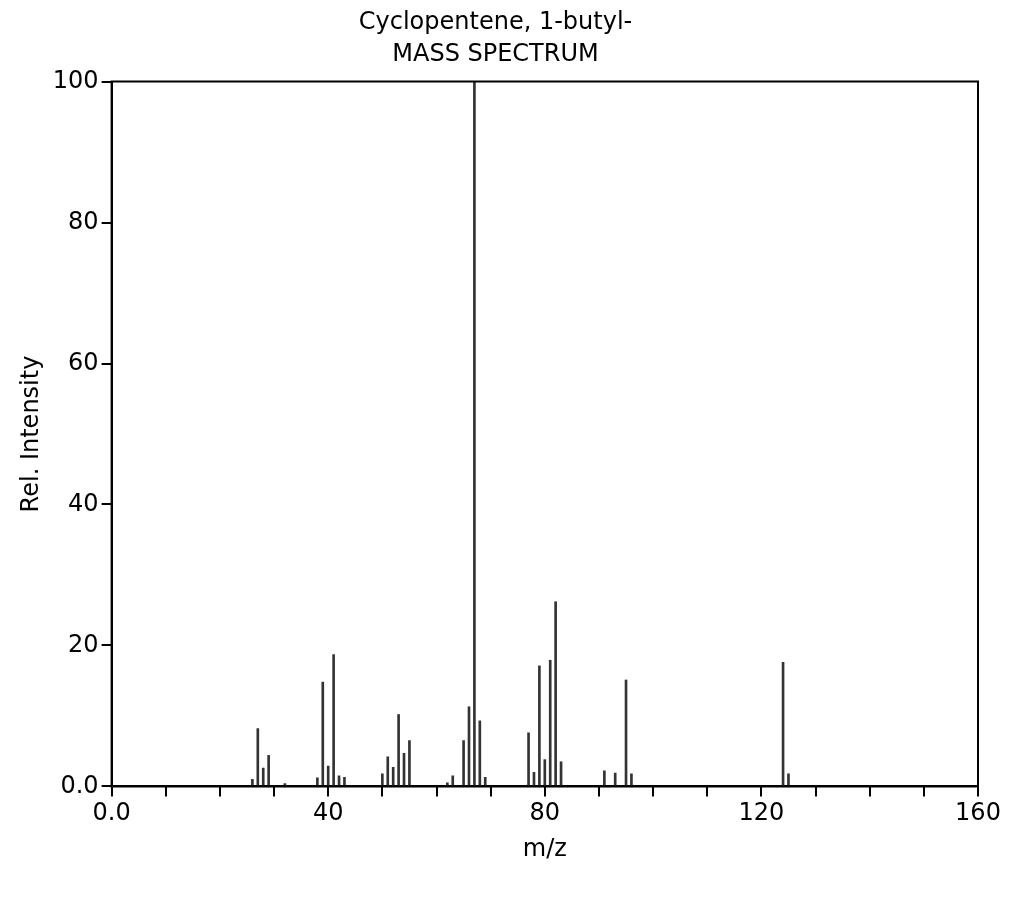 The image size is (1024, 900). What do you see at coordinates (29, 434) in the screenshot?
I see `y-axis-title: Rel. Intensity` at bounding box center [29, 434].